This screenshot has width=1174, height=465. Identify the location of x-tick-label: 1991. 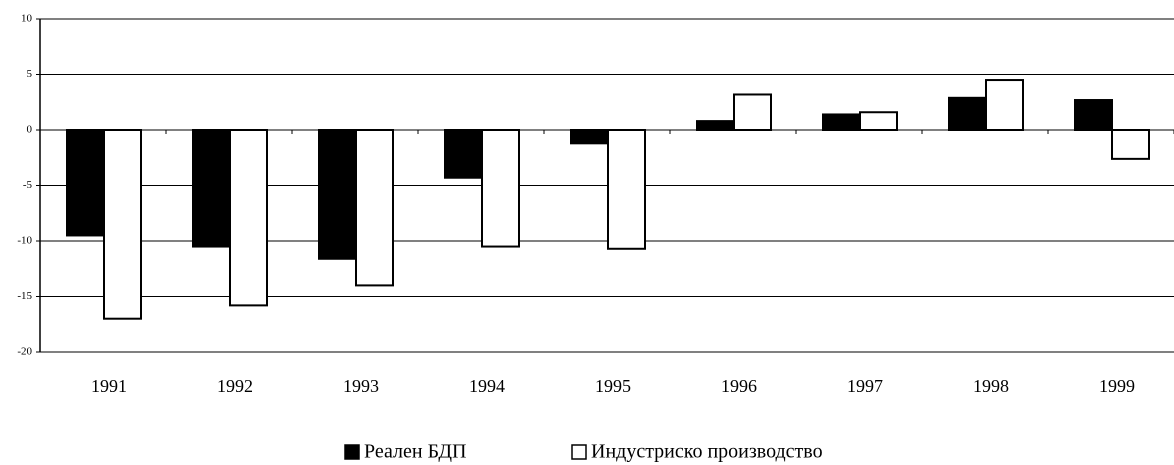
(109, 386).